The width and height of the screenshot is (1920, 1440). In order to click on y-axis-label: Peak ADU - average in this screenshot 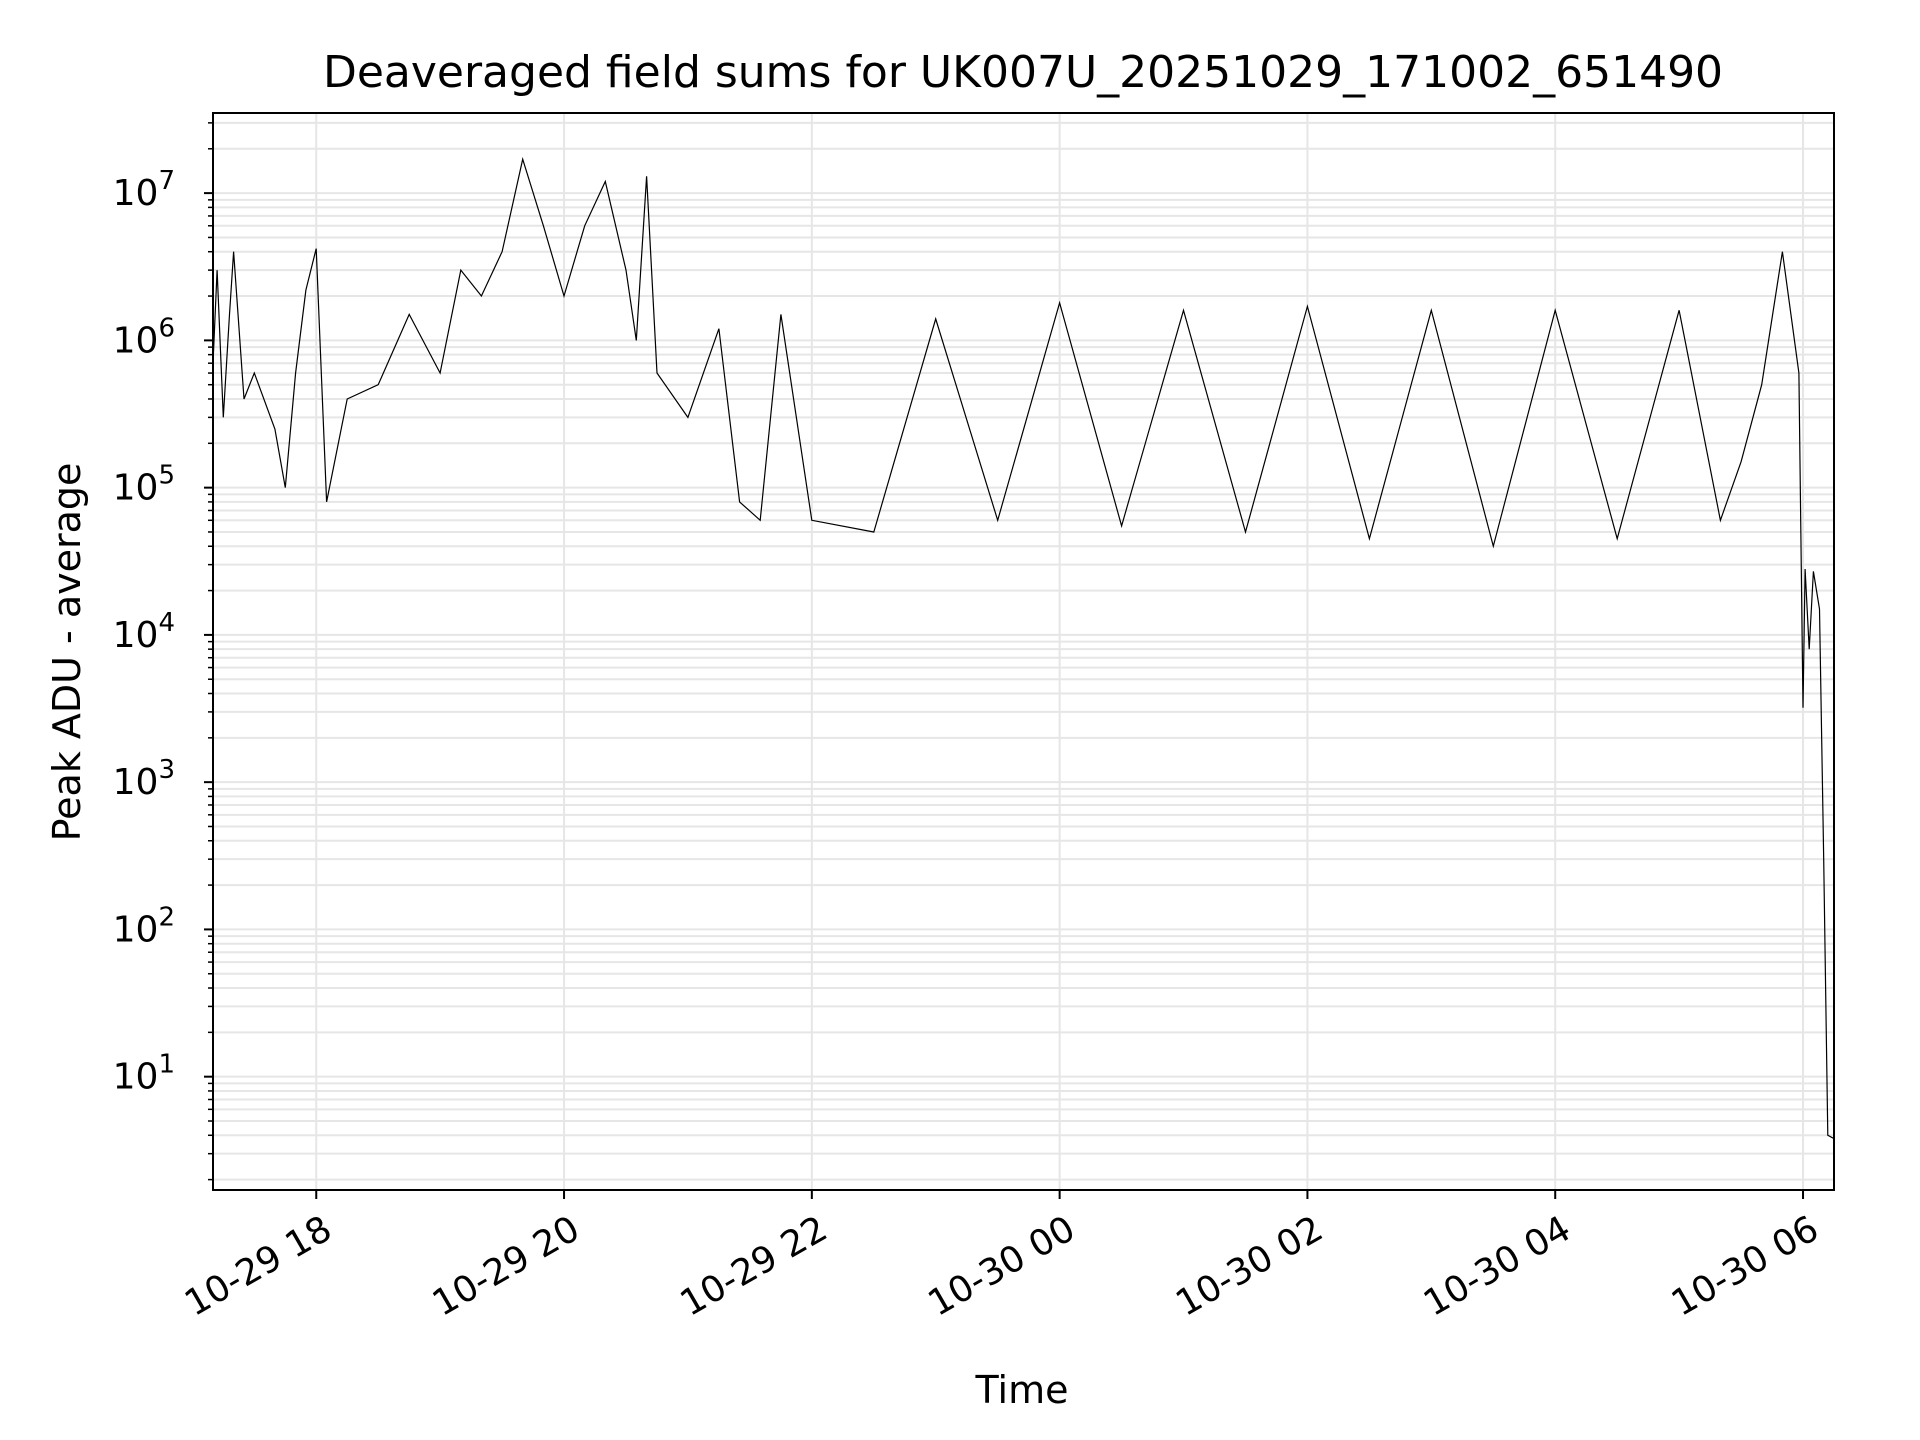, I will do `click(67, 652)`.